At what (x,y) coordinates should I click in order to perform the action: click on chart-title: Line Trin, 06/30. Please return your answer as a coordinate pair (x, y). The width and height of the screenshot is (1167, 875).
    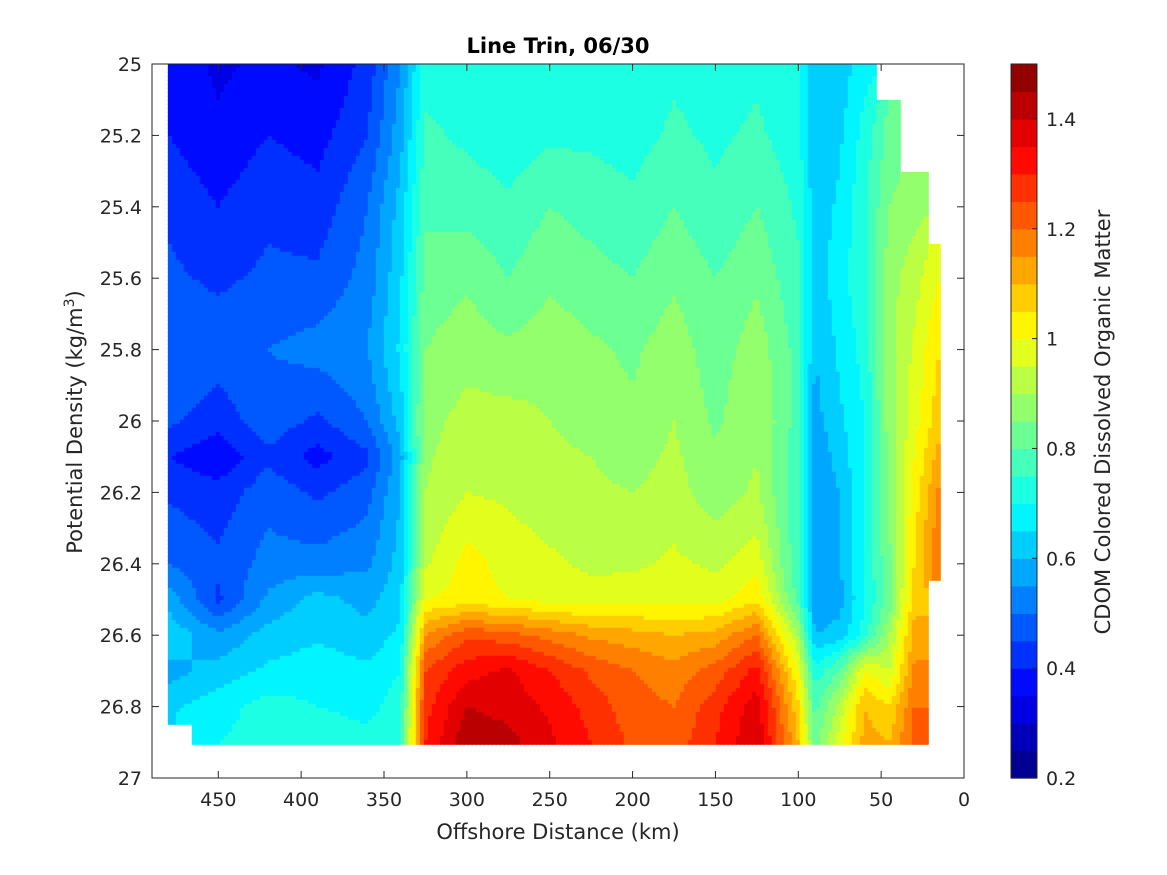
    Looking at the image, I should click on (557, 46).